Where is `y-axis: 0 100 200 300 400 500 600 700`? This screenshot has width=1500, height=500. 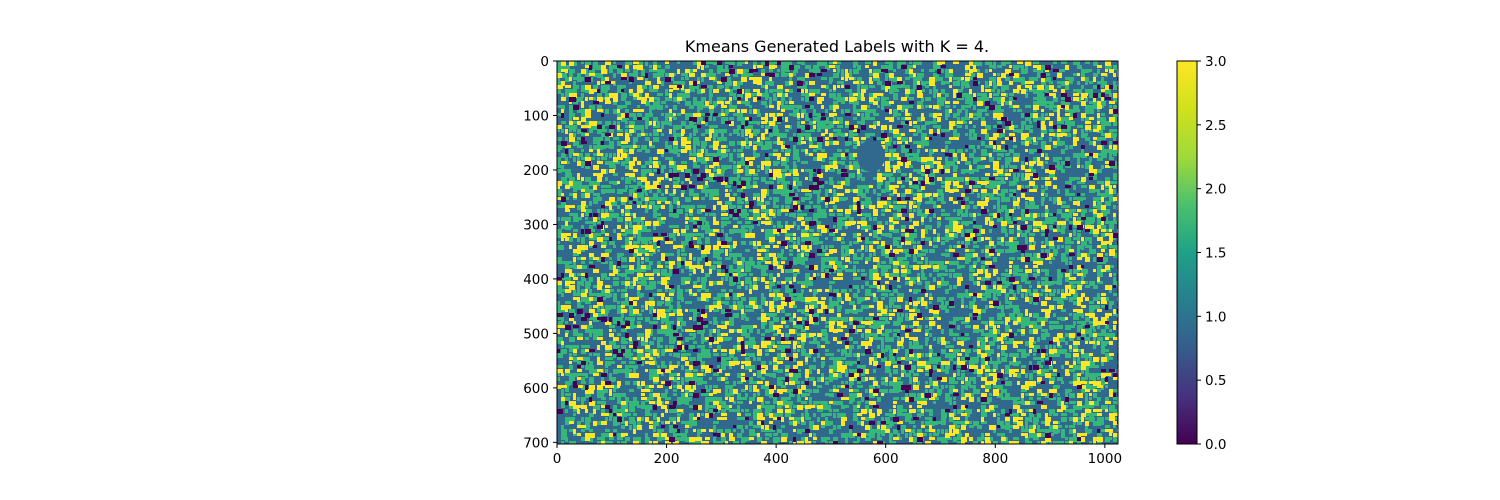
y-axis: 0 100 200 300 400 500 600 700 is located at coordinates (540, 252).